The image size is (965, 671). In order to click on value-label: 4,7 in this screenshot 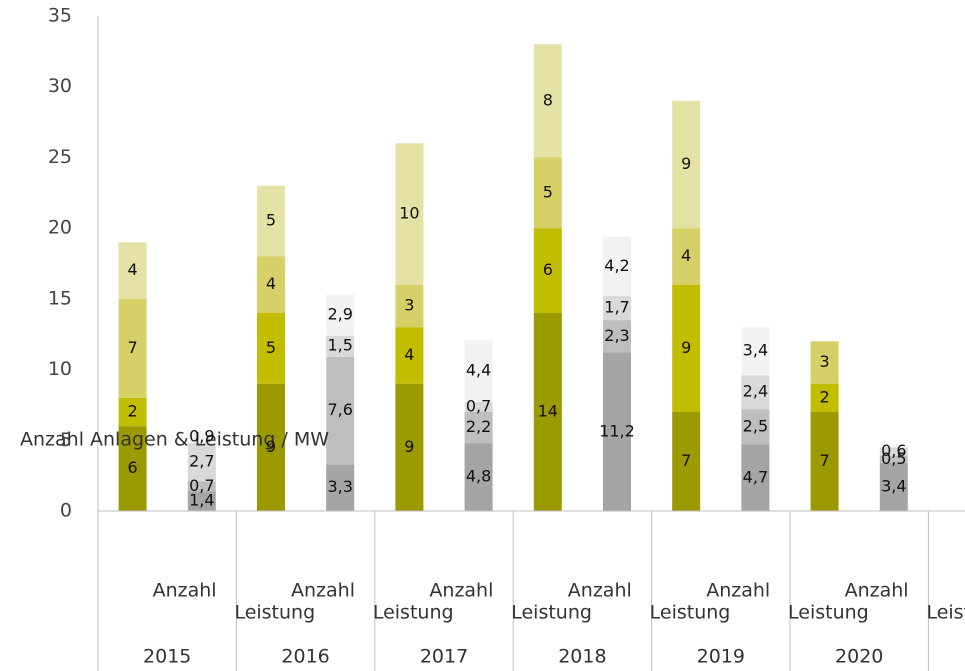, I will do `click(755, 476)`.